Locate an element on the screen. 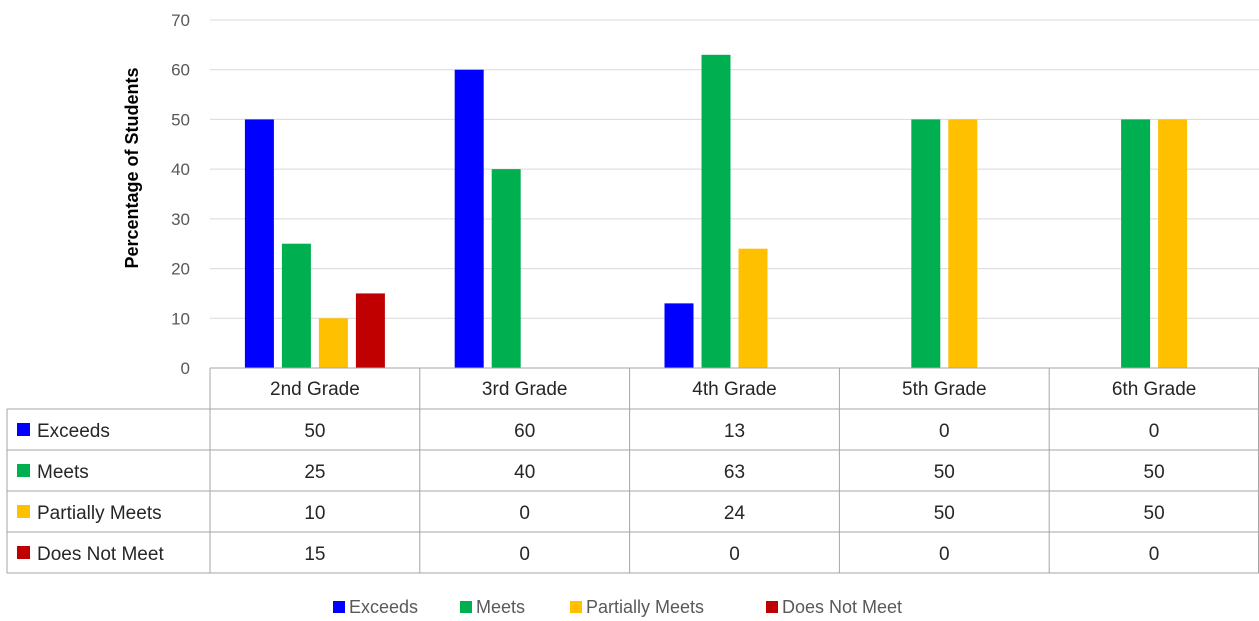  category-label: 6th Grade is located at coordinates (1154, 389).